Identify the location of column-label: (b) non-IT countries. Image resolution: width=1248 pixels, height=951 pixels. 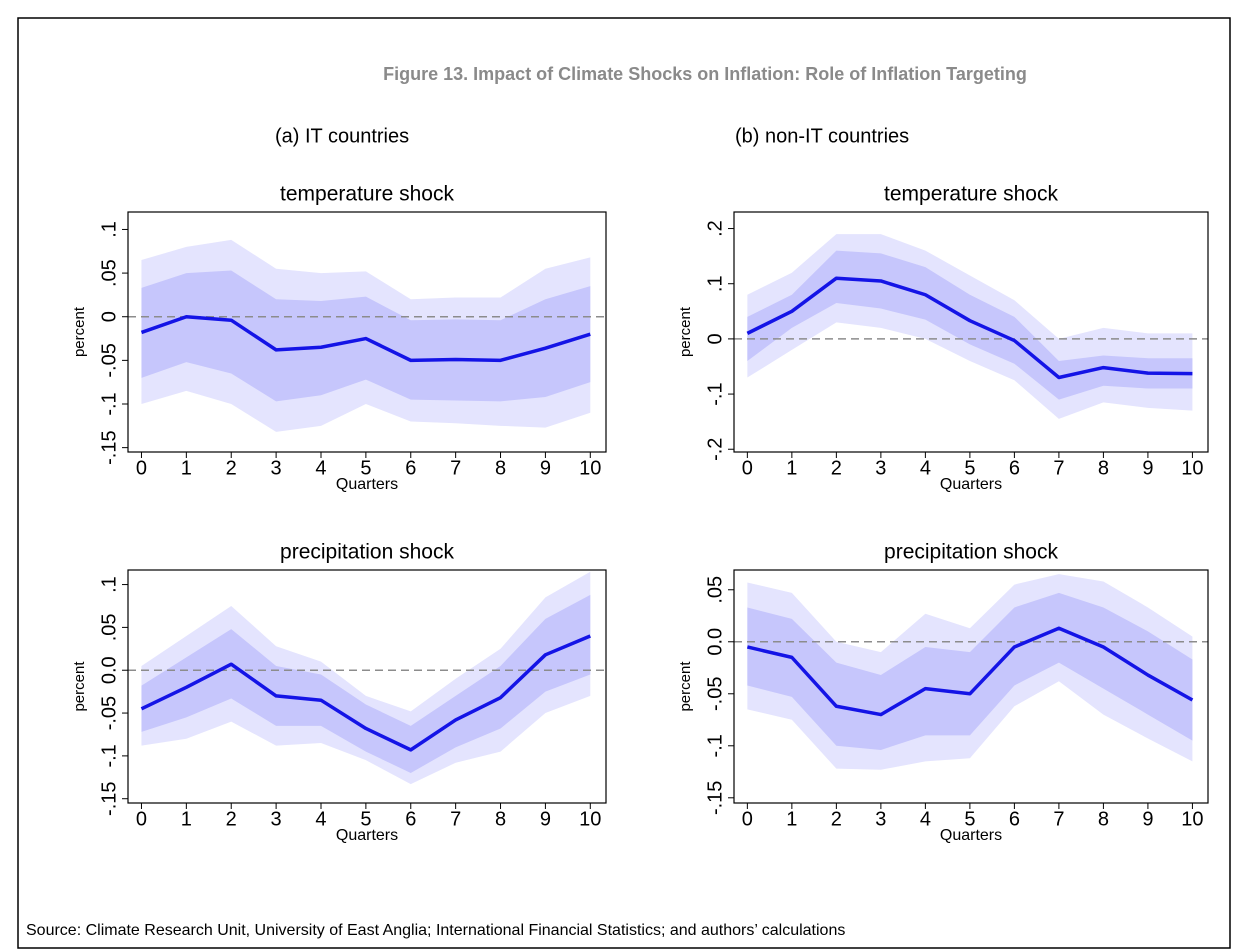
(822, 136).